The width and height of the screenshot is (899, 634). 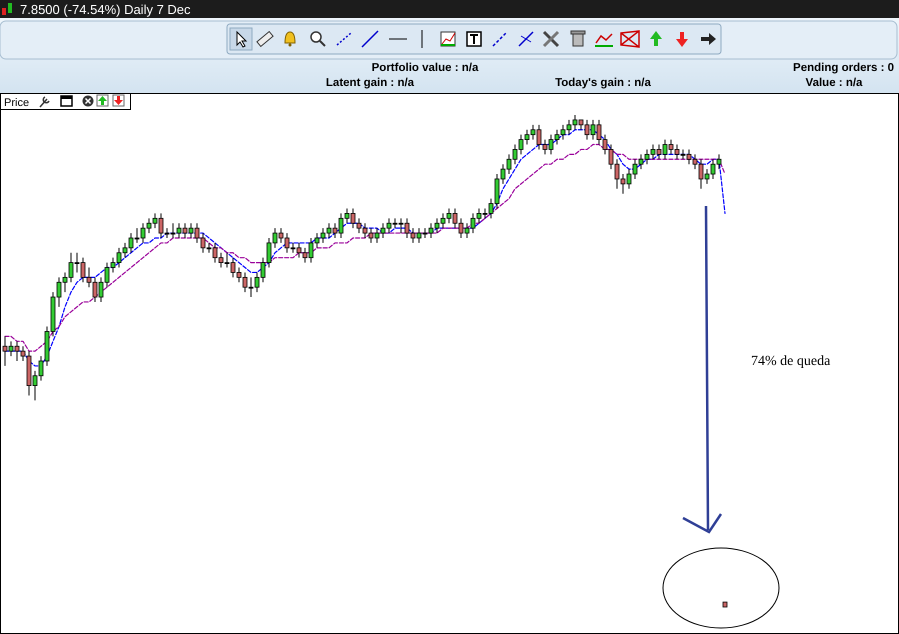 What do you see at coordinates (17, 103) in the screenshot?
I see `text: Price` at bounding box center [17, 103].